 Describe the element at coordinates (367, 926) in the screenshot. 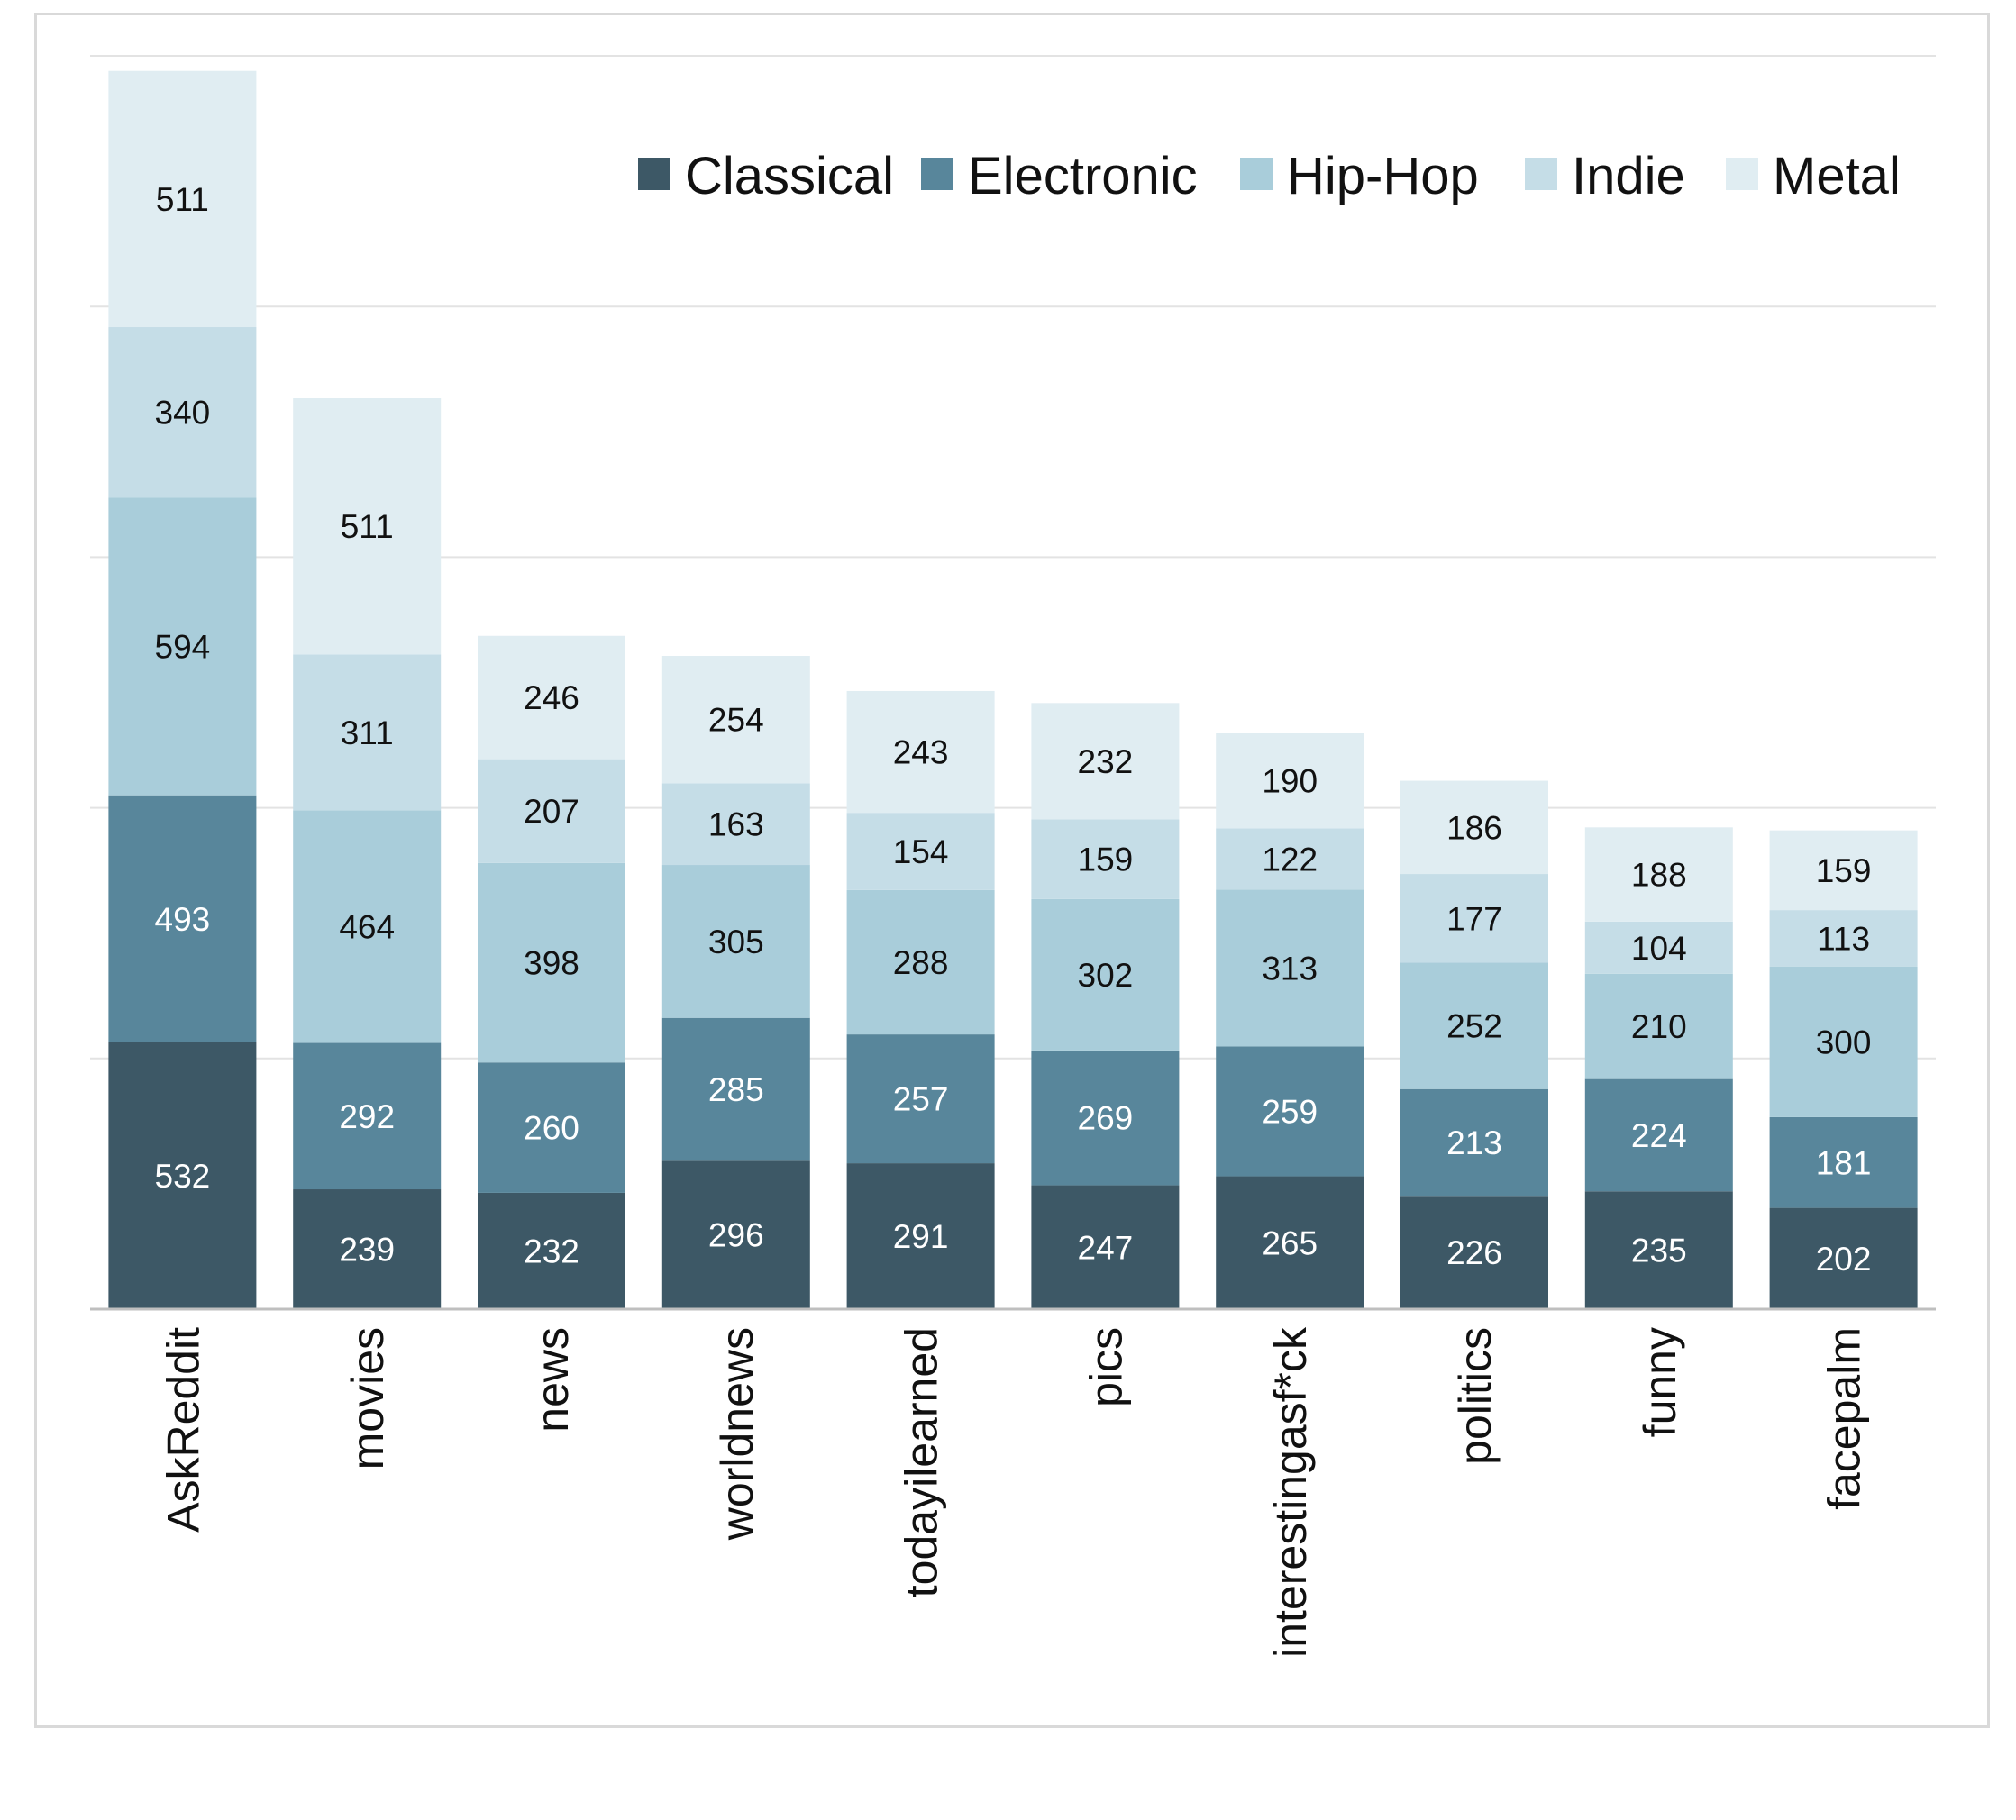

I see `data-label: 464` at that location.